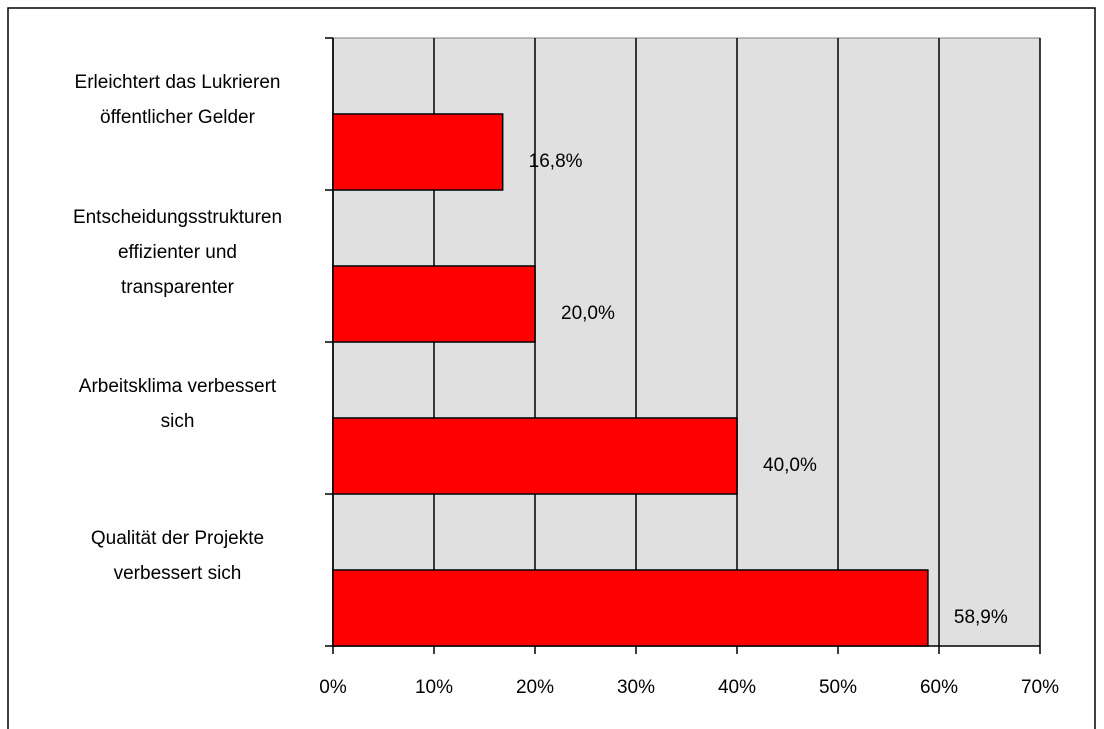 The width and height of the screenshot is (1104, 729). I want to click on x-tick-label: 20%, so click(535, 687).